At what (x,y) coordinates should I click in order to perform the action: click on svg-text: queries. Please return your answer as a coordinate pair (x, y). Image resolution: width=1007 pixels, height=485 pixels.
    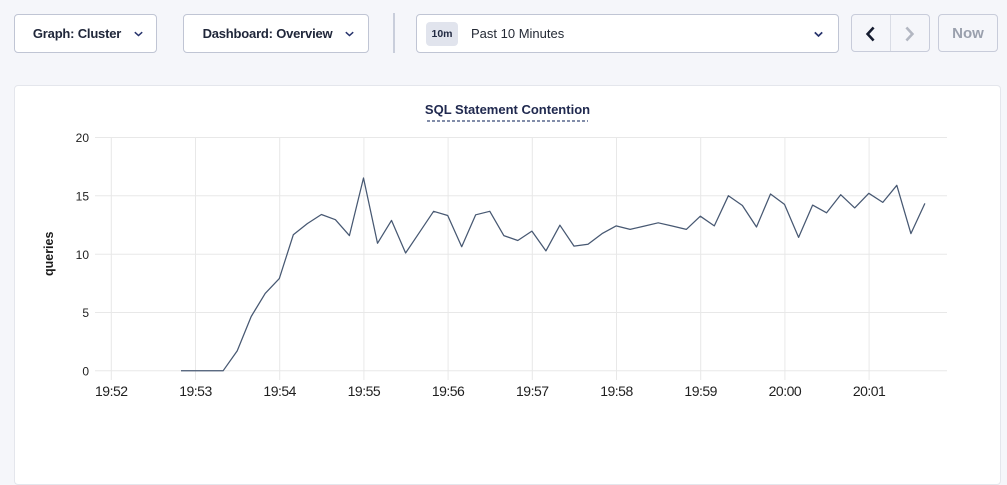
    Looking at the image, I should click on (49, 254).